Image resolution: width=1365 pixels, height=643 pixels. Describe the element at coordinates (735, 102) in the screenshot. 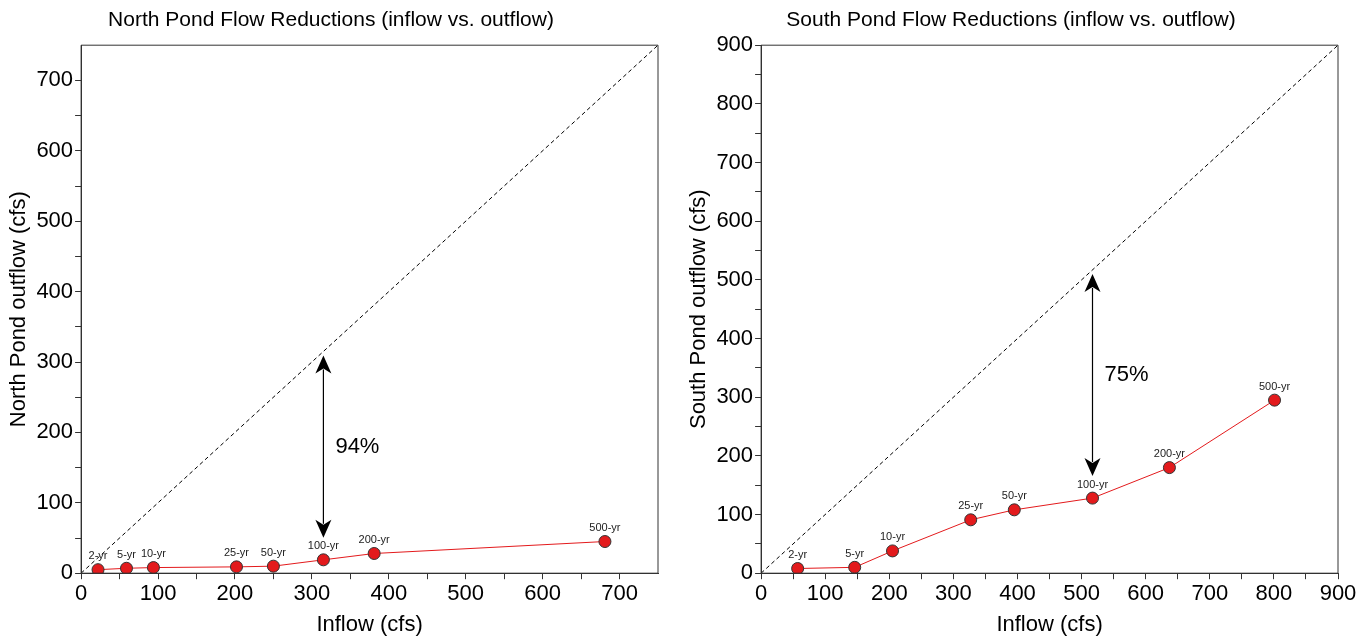

I see `y-tick-label: 800` at that location.